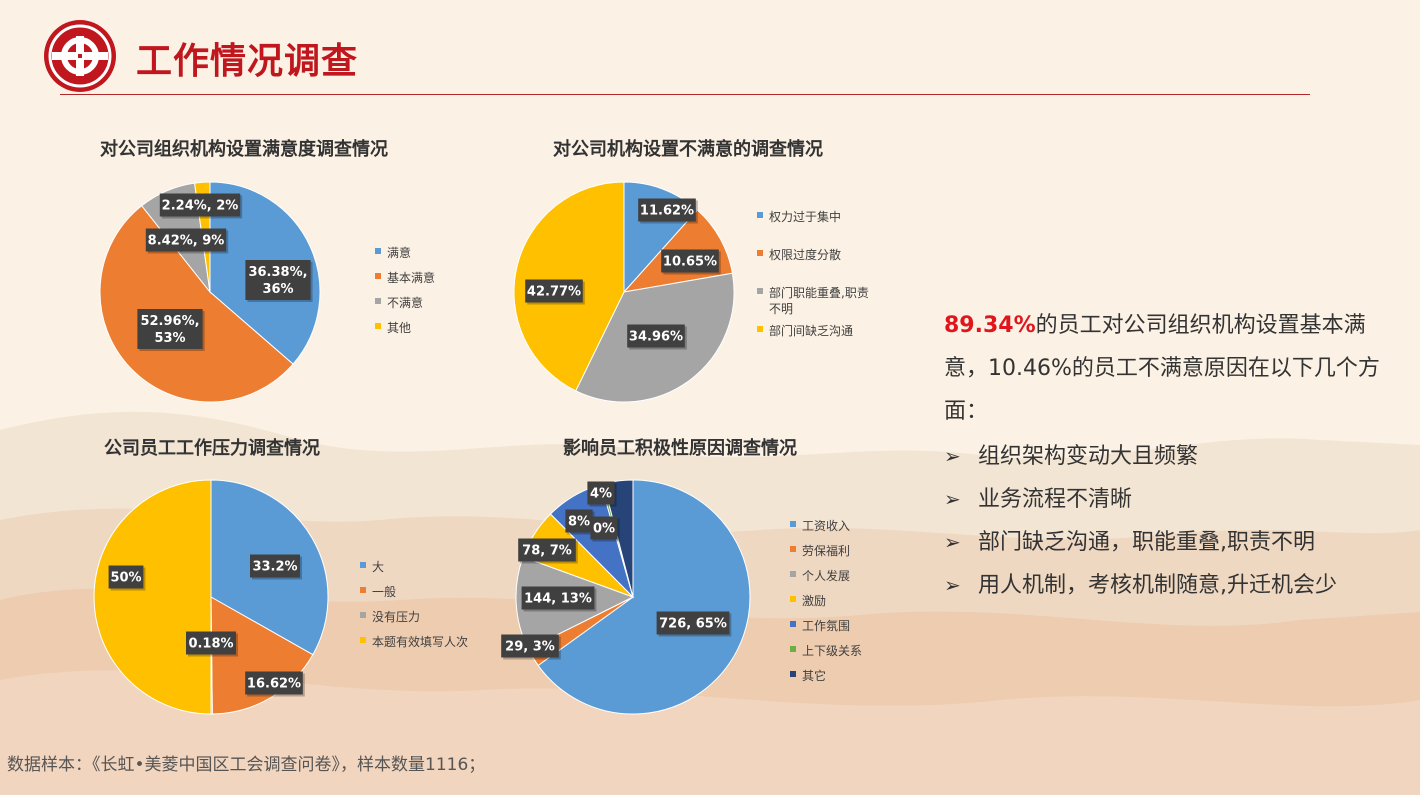 The width and height of the screenshot is (1420, 795). What do you see at coordinates (990, 325) in the screenshot?
I see `summary-highlight: 89.34%` at bounding box center [990, 325].